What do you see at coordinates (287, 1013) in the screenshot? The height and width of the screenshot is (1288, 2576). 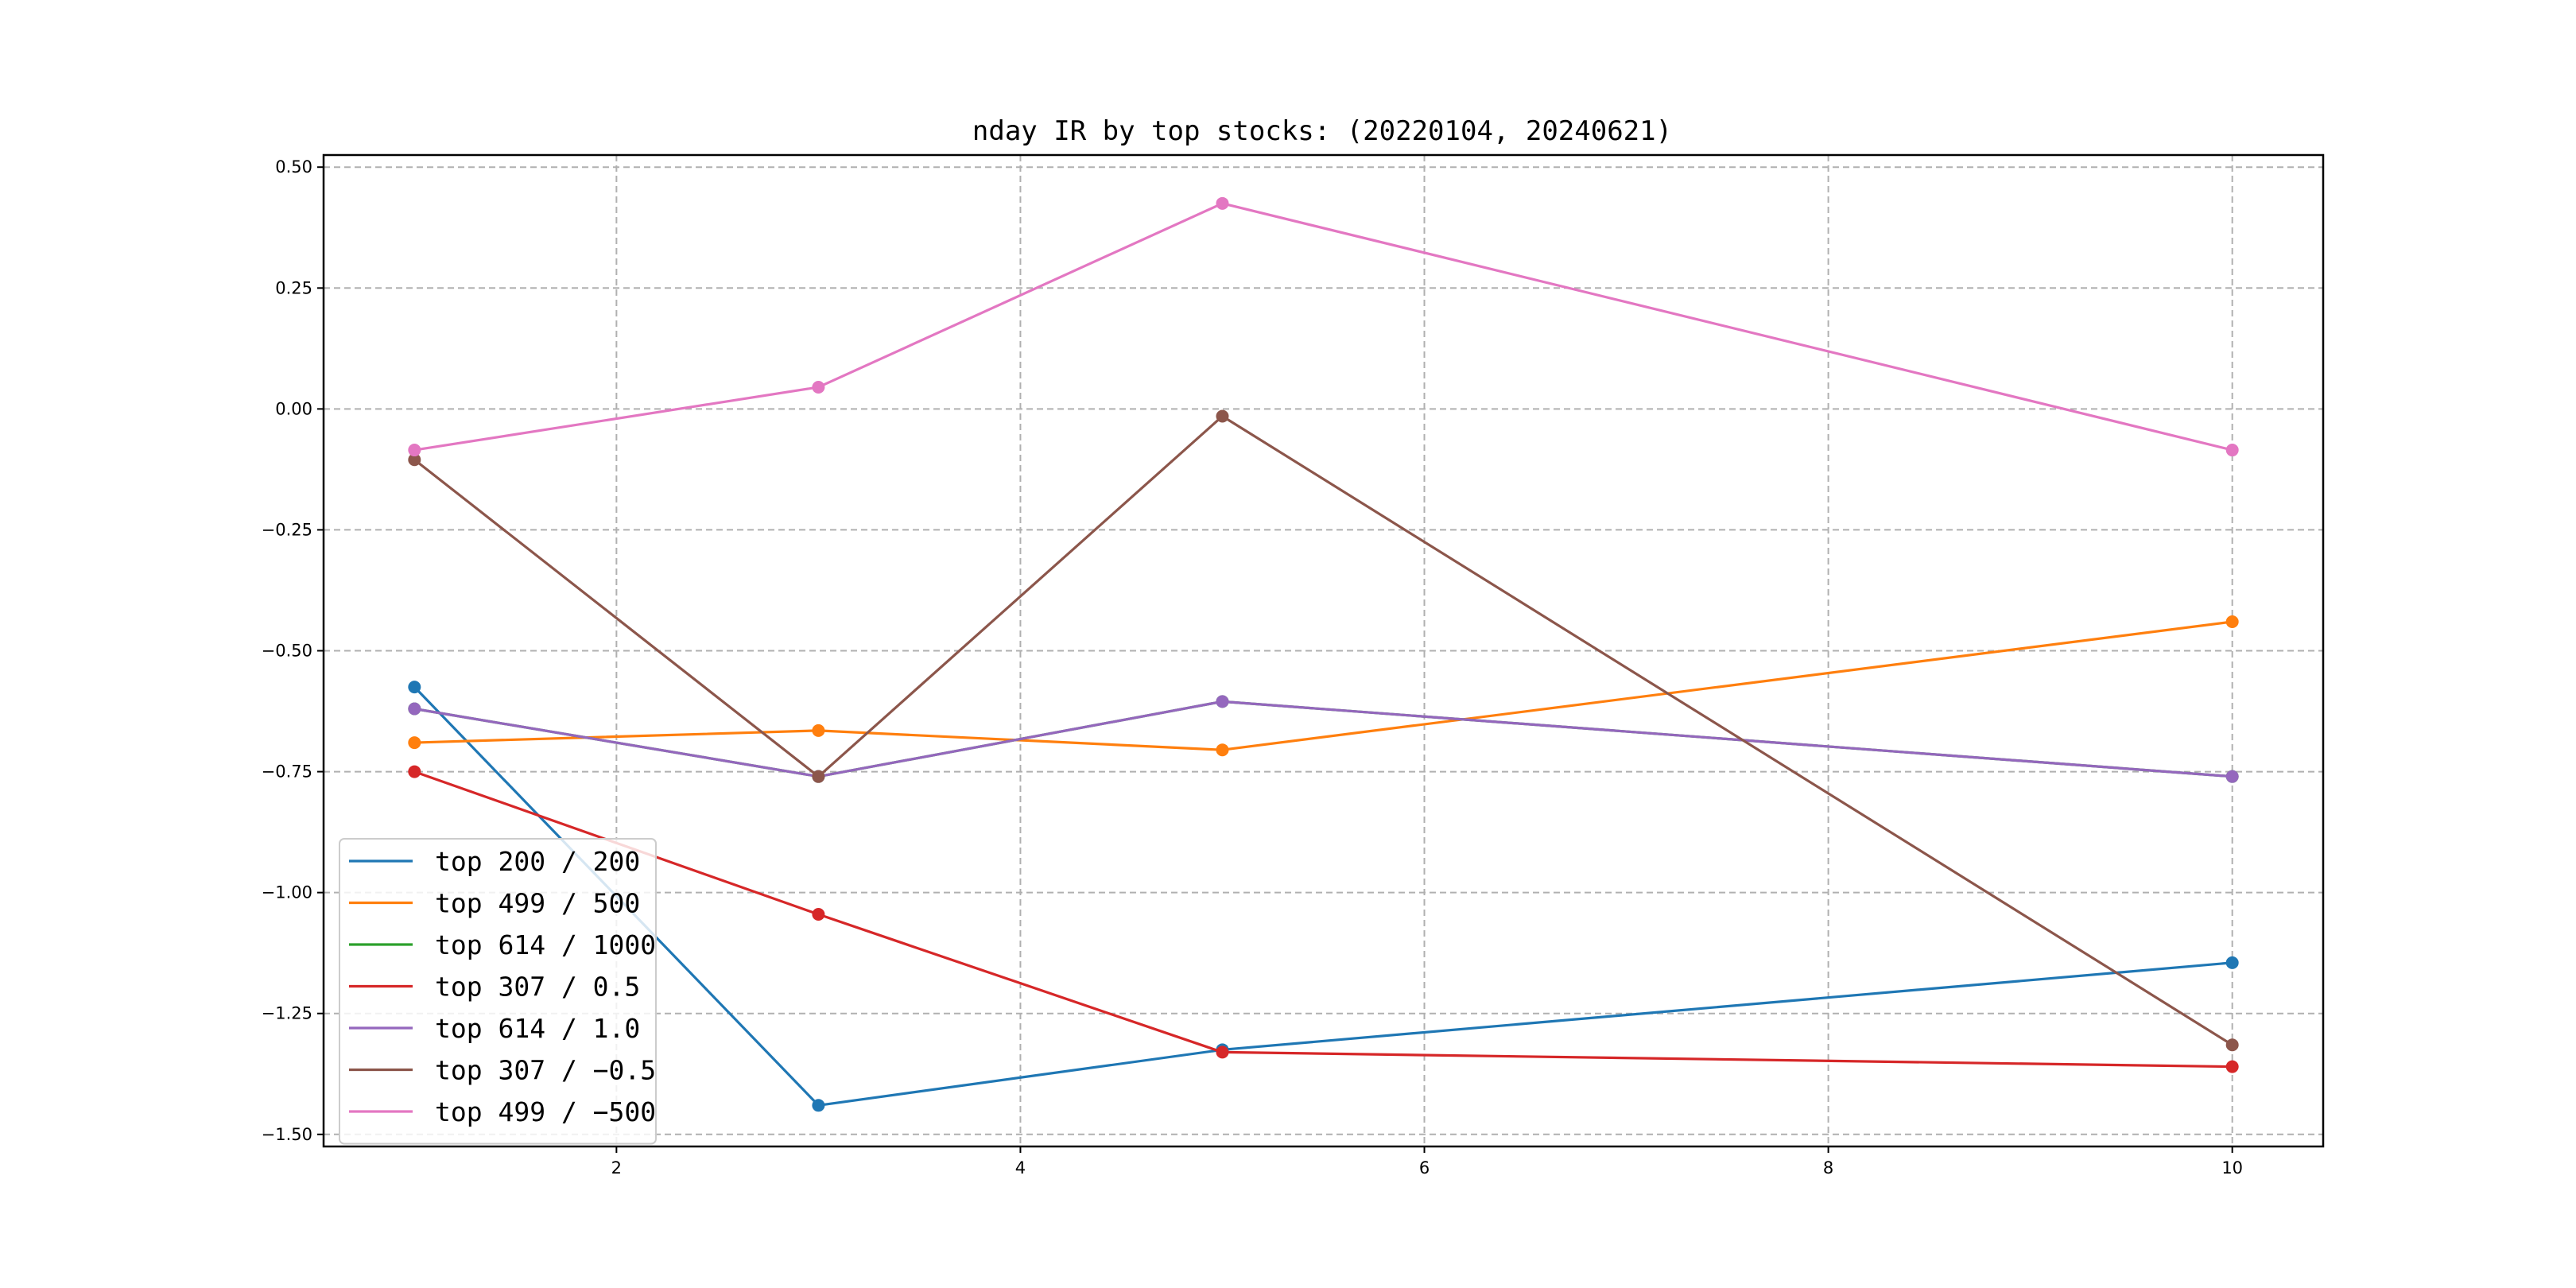 I see `y-tick-label: −1.25` at bounding box center [287, 1013].